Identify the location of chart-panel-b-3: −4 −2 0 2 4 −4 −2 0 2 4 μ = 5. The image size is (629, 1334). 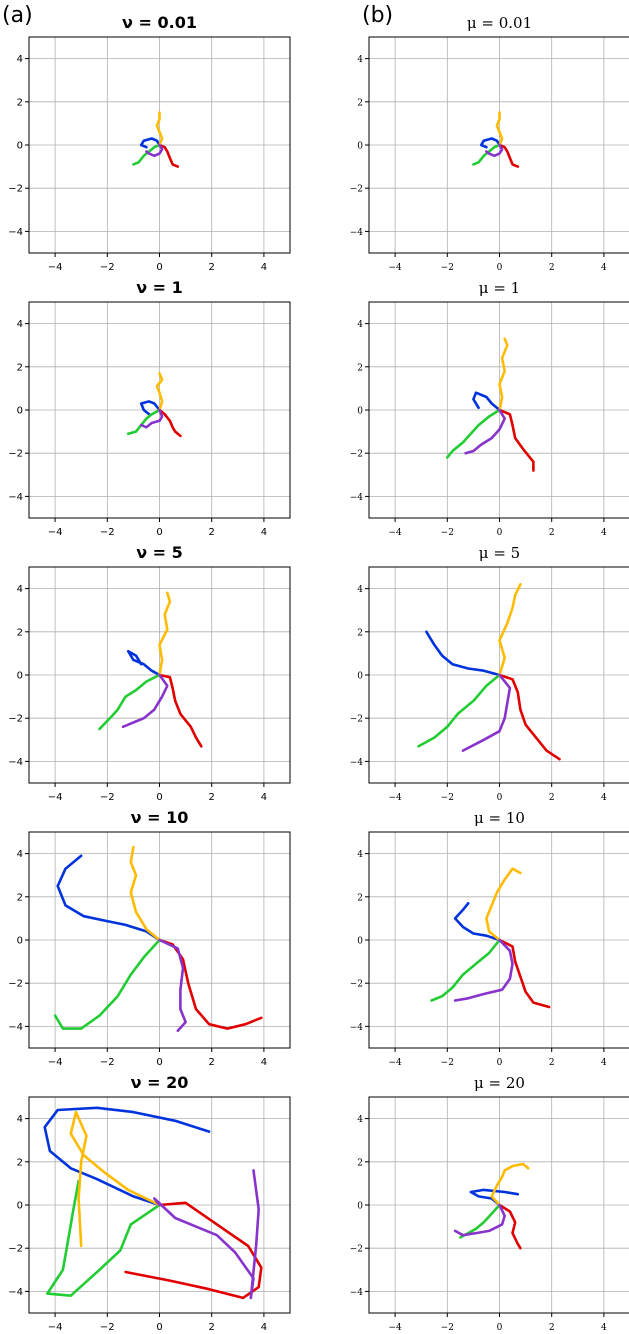
(489, 673).